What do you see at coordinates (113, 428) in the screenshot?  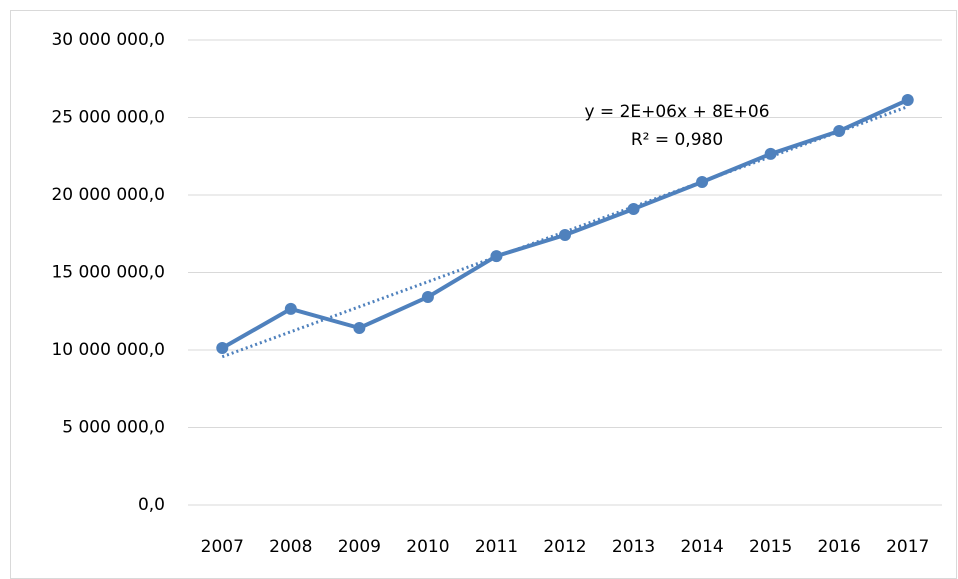 I see `y-tick-label: 5 000 000,0` at bounding box center [113, 428].